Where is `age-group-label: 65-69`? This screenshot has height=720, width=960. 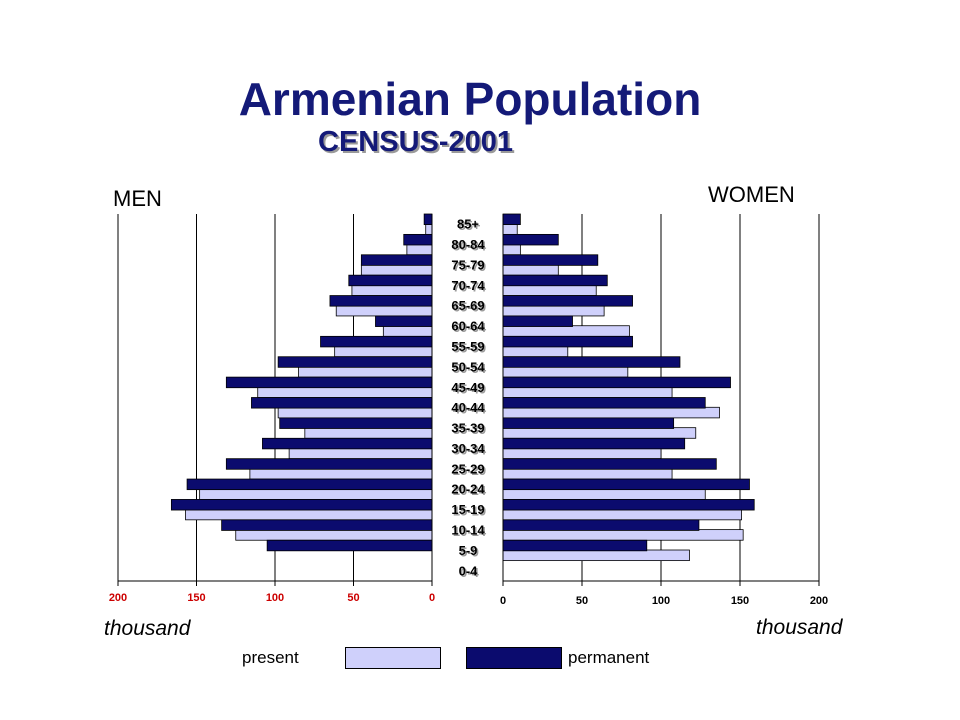
age-group-label: 65-69 is located at coordinates (467, 305).